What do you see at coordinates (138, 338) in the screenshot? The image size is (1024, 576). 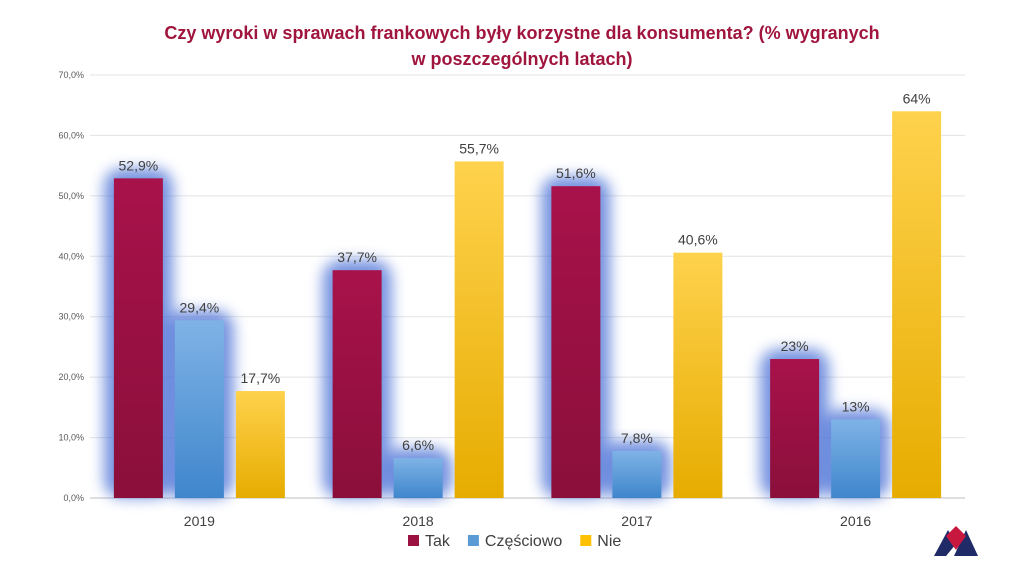 I see `bar-tak-2019` at bounding box center [138, 338].